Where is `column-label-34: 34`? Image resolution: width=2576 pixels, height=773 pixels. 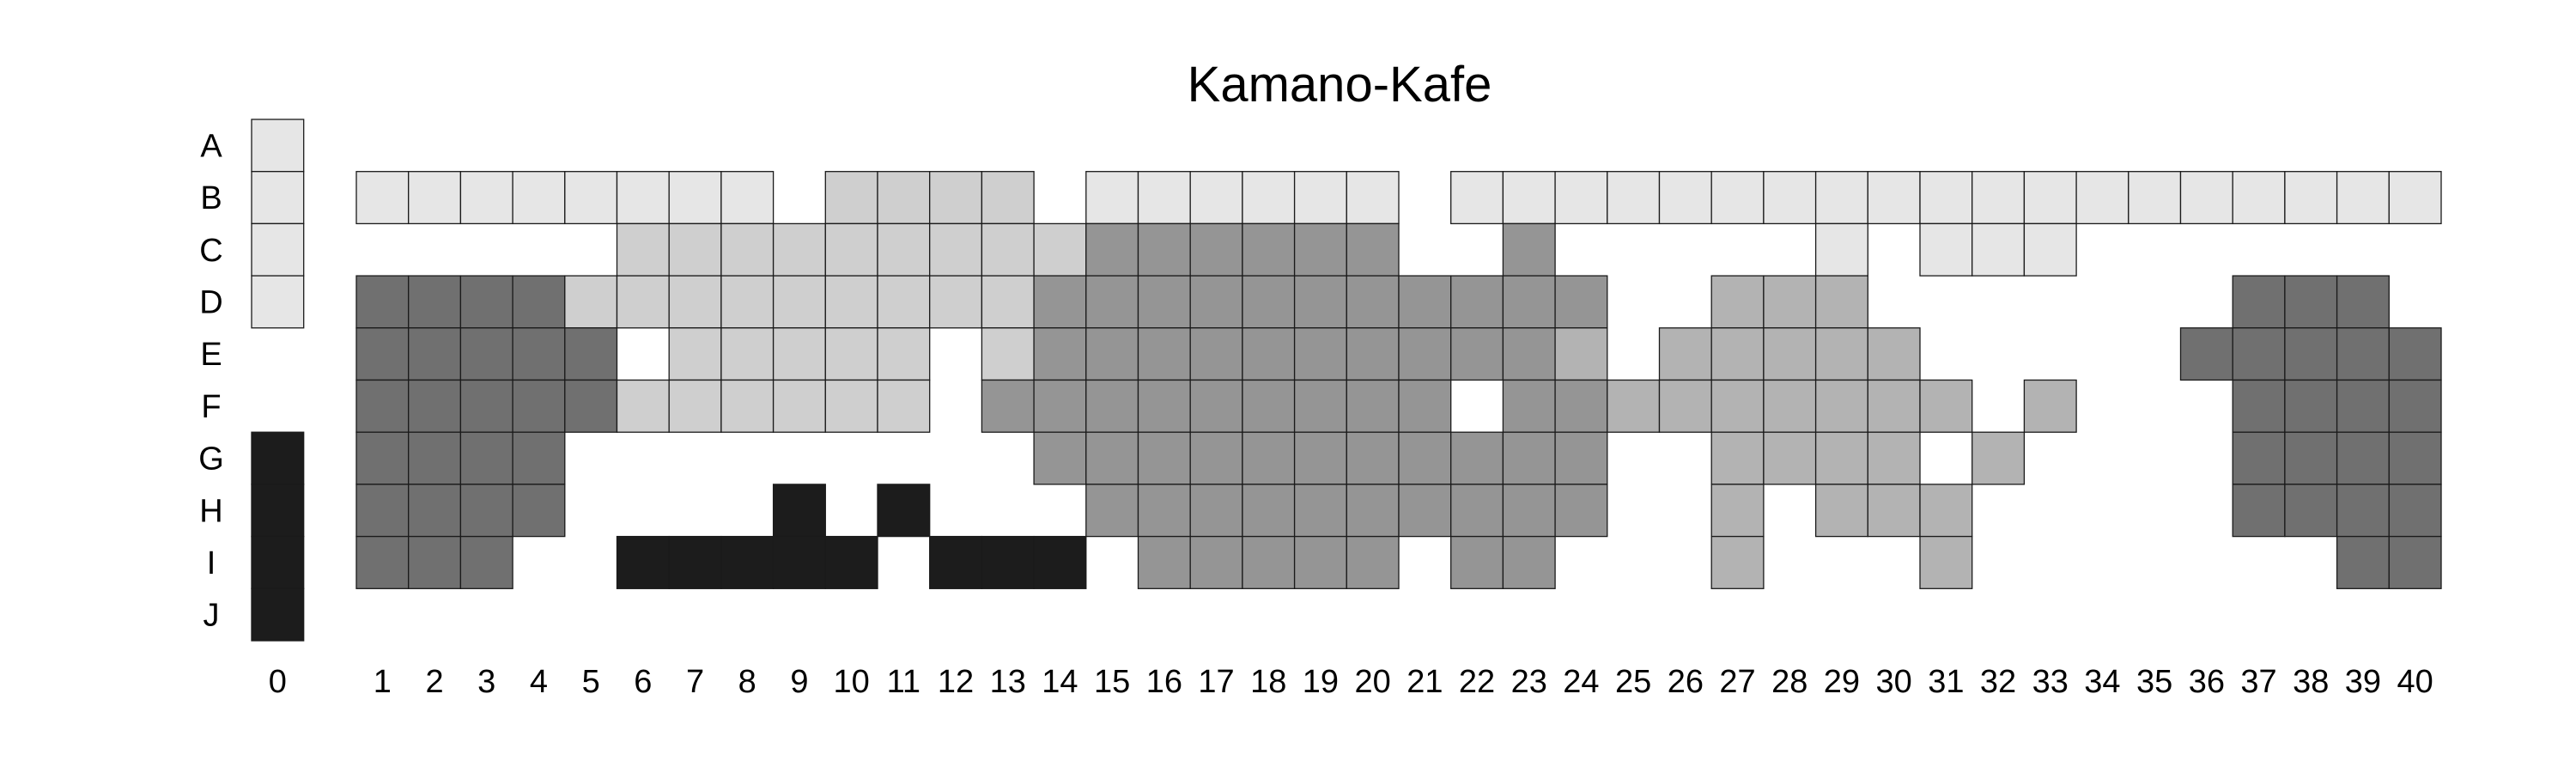 column-label-34: 34 is located at coordinates (2102, 682).